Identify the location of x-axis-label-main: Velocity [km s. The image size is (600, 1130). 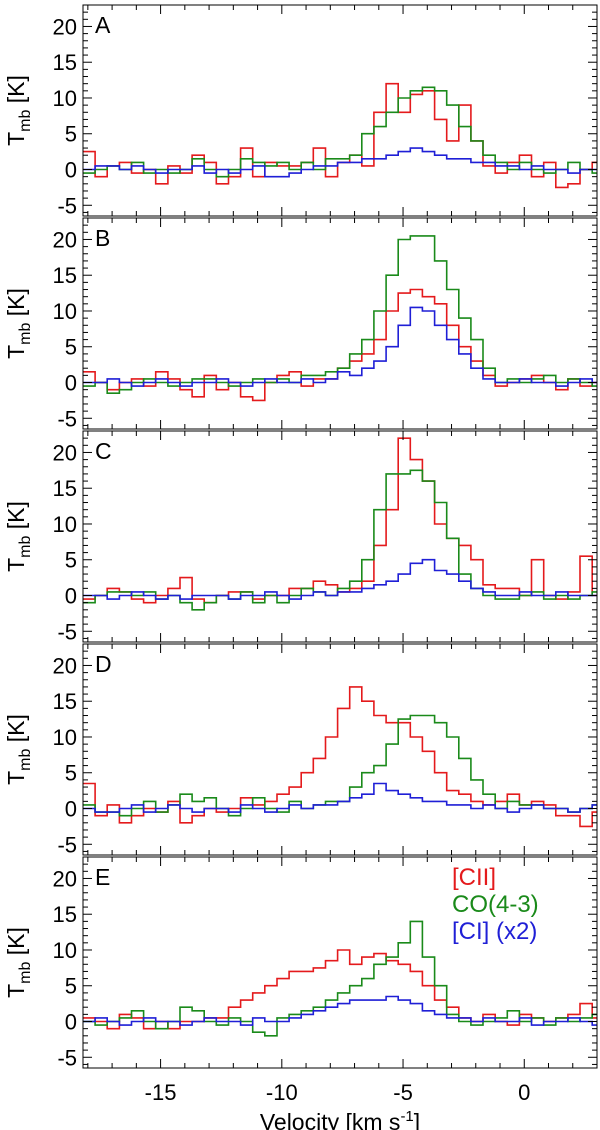
(330, 1119).